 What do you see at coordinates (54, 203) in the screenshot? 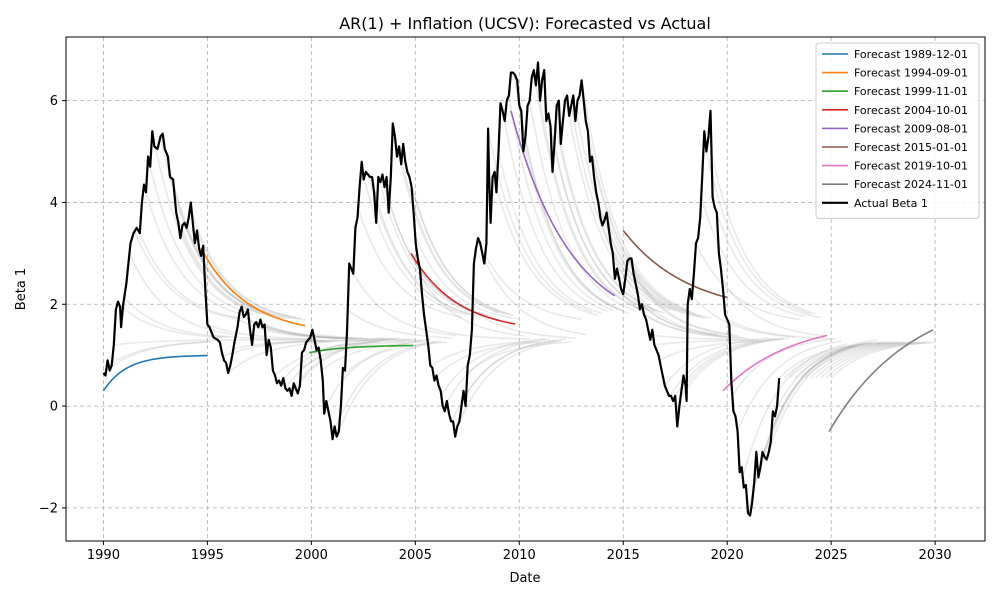
I see `y-tick-label: 4` at bounding box center [54, 203].